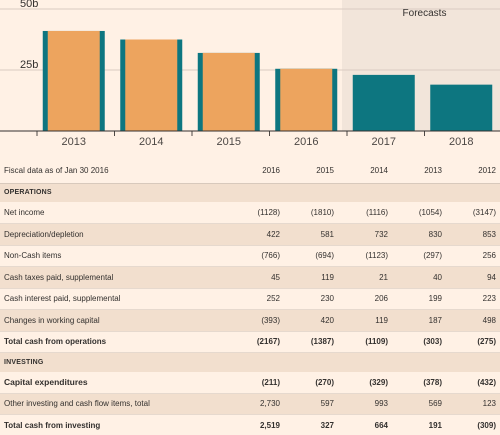  I want to click on row-value: (1387), so click(322, 342).